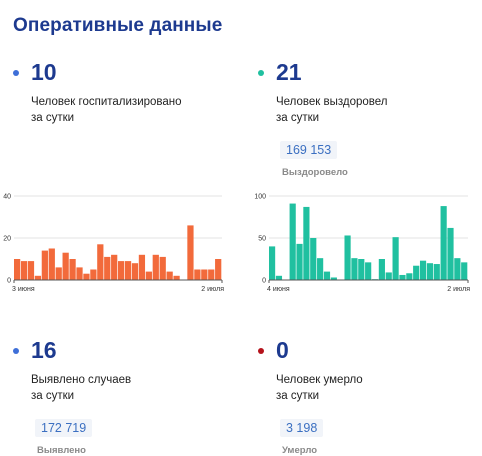 The width and height of the screenshot is (482, 456). What do you see at coordinates (131, 110) in the screenshot?
I see `hospitalized-description: Человек госпитализировано за сутки` at bounding box center [131, 110].